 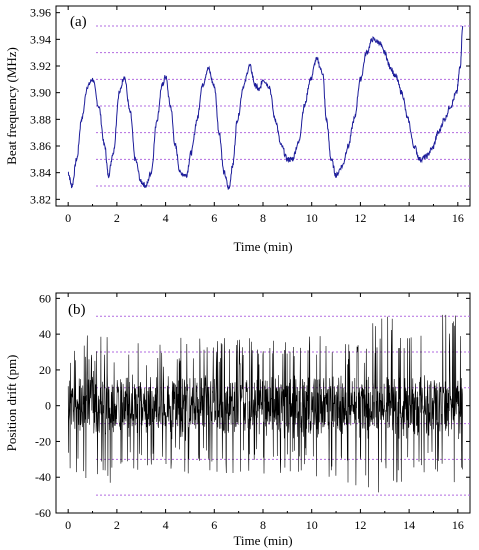 I want to click on y-tick-label: 3.96, so click(x=40, y=13).